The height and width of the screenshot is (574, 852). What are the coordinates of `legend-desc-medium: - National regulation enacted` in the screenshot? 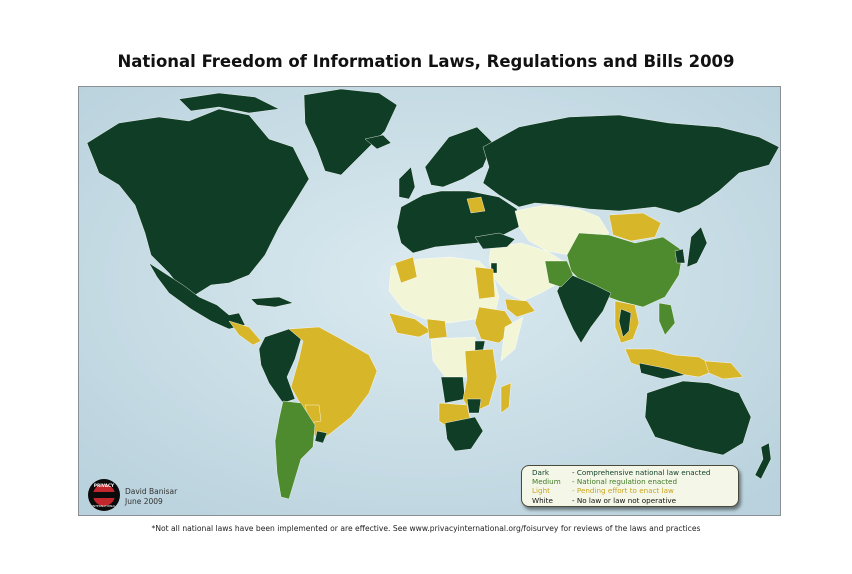 It's located at (625, 482).